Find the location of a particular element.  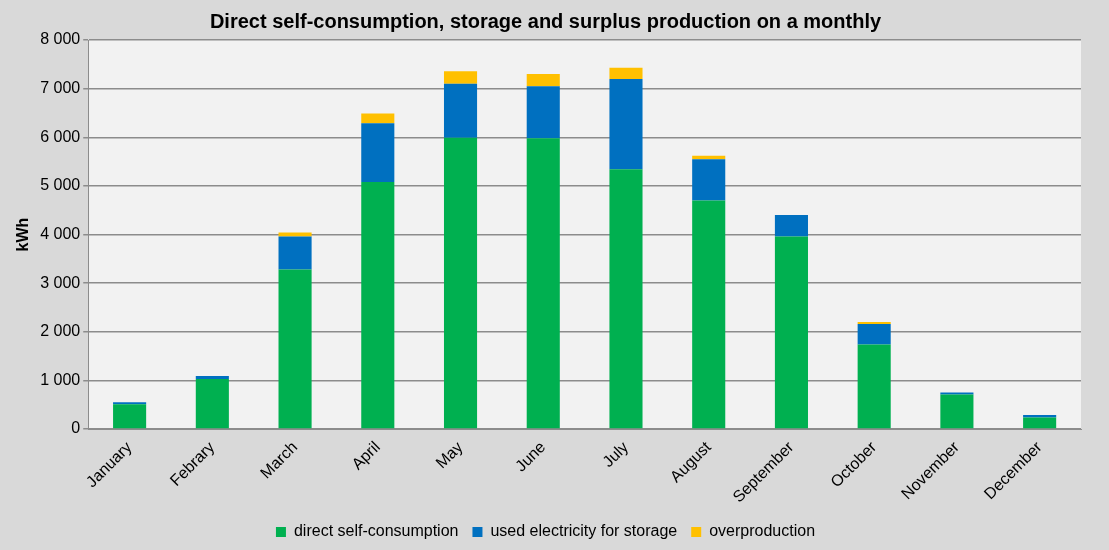

y-tick-label: 0 is located at coordinates (76, 428).